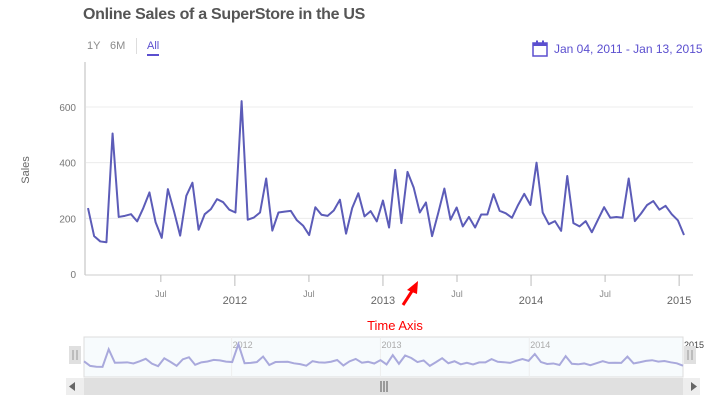 The width and height of the screenshot is (720, 400). Describe the element at coordinates (694, 386) in the screenshot. I see `scroll-right-arrow-icon` at that location.